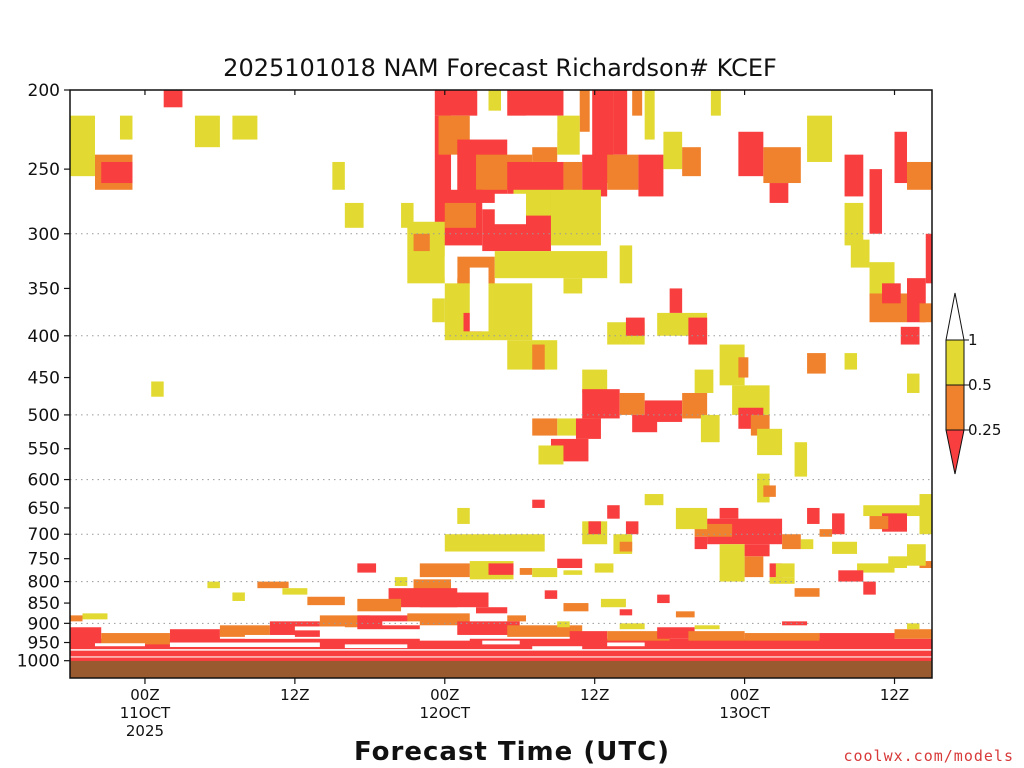 The image size is (1024, 768). Describe the element at coordinates (955, 407) in the screenshot. I see `colorbar-0.25-to-0.5` at that location.